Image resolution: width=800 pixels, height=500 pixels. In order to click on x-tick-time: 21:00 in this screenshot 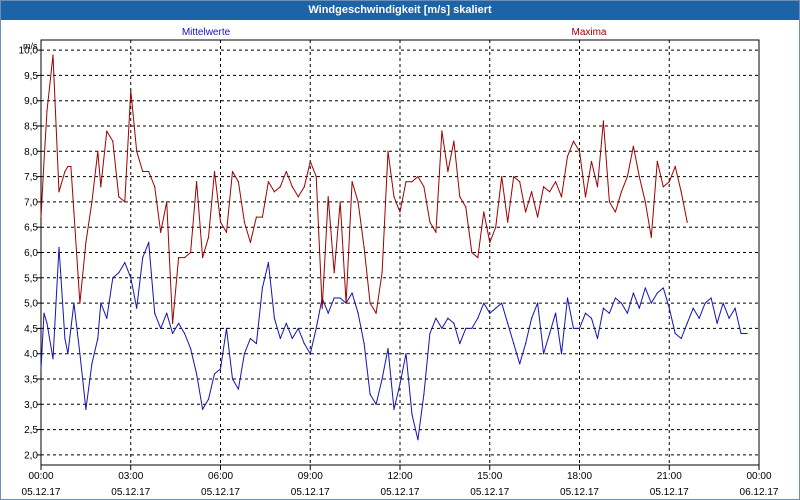, I will do `click(669, 476)`.